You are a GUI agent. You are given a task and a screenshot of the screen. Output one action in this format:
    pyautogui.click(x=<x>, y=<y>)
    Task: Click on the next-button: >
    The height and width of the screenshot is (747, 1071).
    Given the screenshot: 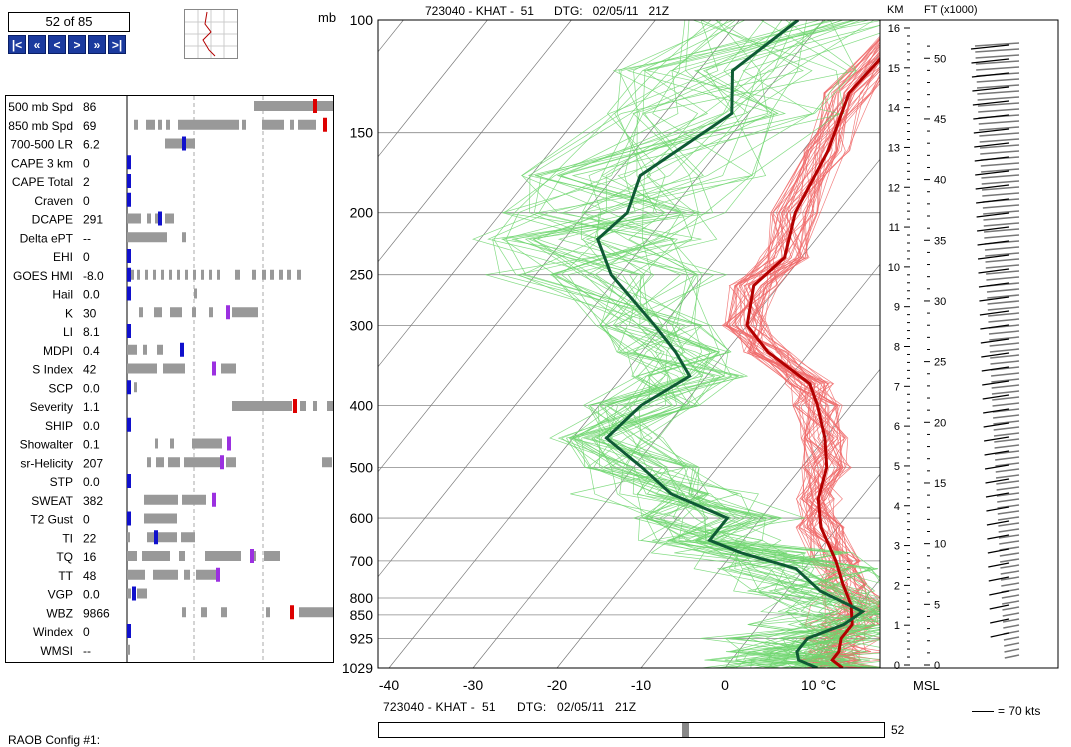 What is the action you would take?
    pyautogui.click(x=77, y=44)
    